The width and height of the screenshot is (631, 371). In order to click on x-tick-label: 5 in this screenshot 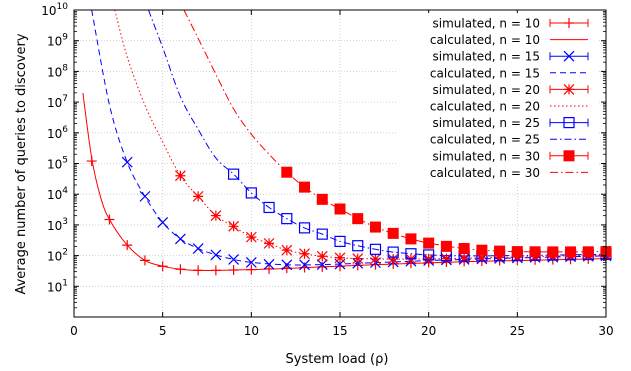, I will do `click(163, 331)`.